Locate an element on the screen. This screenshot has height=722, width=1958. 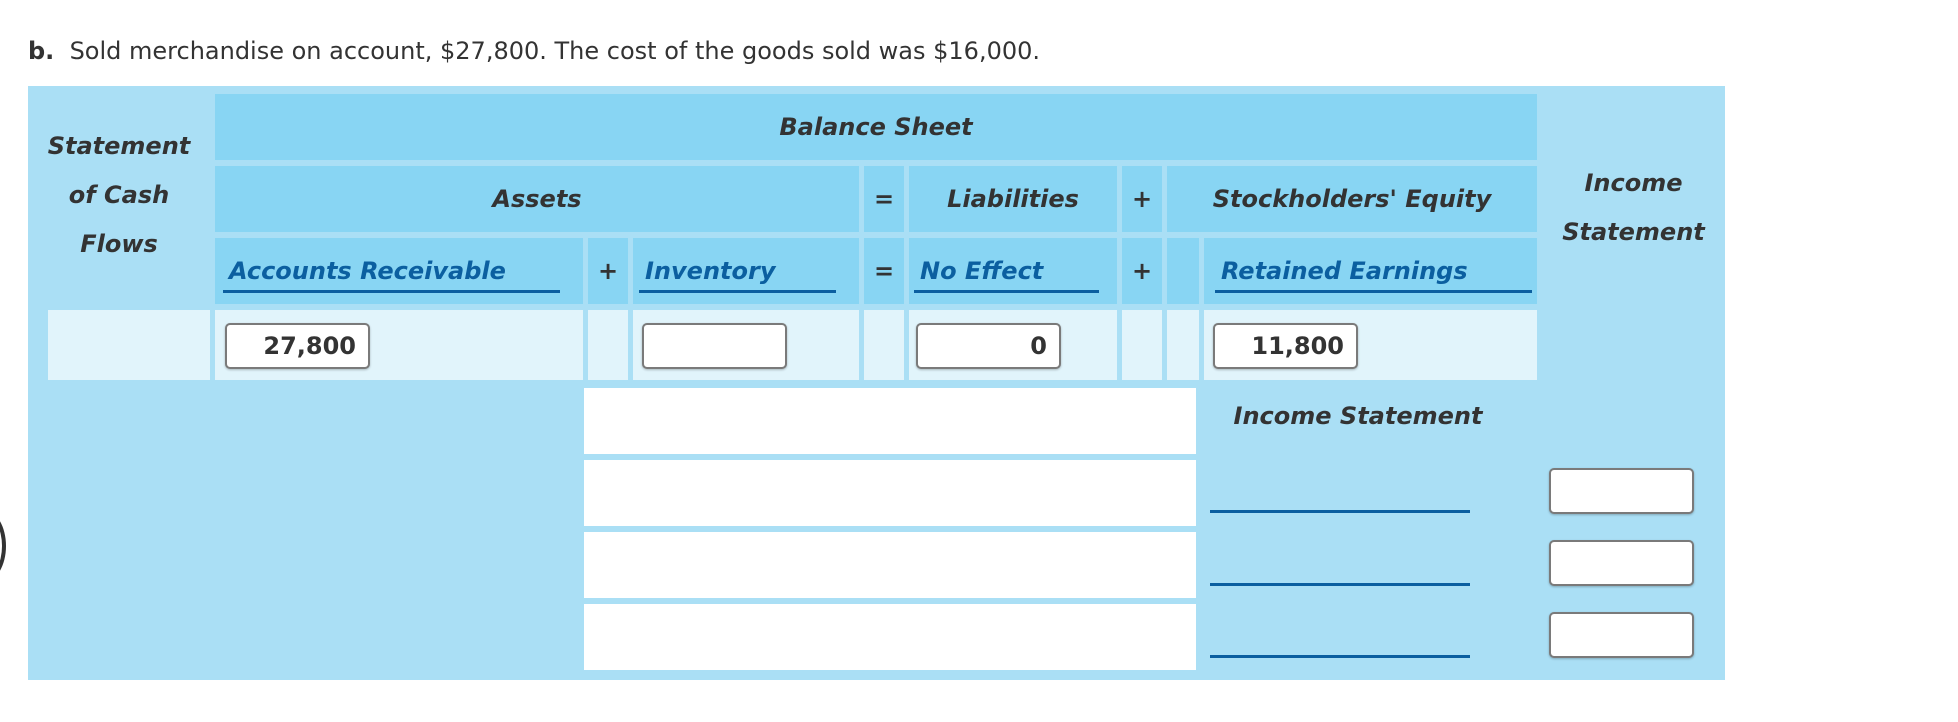
retained-earnings-input: 11,800 is located at coordinates (1285, 346).